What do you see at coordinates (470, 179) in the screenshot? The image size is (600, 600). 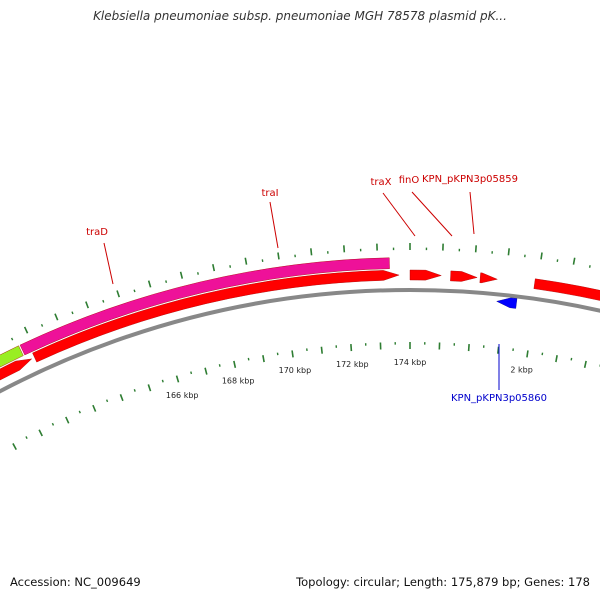 I see `gene-label-4: KPN_pKPN3p05859` at bounding box center [470, 179].